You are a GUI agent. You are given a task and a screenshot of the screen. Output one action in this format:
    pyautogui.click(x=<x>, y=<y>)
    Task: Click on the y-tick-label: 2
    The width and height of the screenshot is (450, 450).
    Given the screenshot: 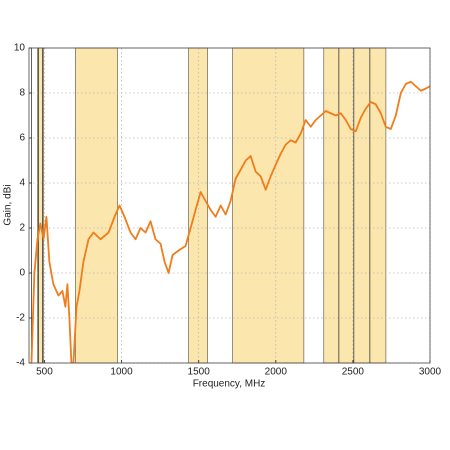 What is the action you would take?
    pyautogui.click(x=22, y=228)
    